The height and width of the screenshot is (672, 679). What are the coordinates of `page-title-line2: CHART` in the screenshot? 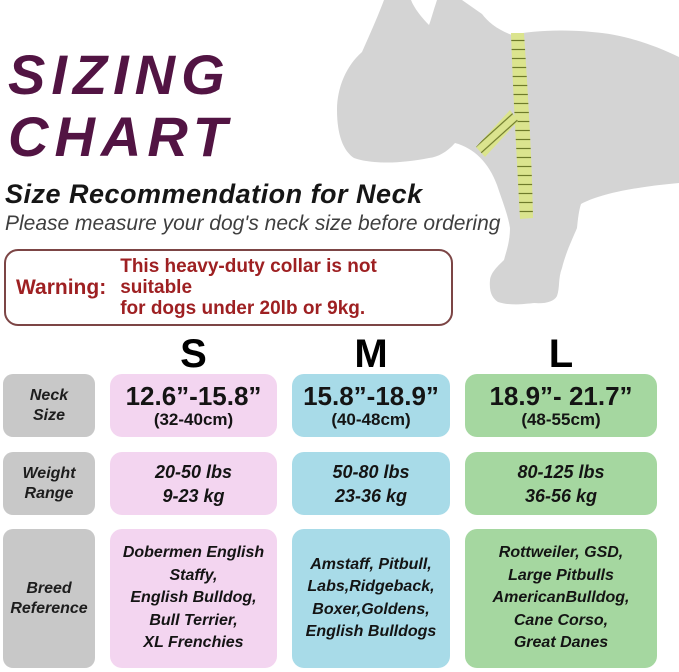 It's located at (120, 136).